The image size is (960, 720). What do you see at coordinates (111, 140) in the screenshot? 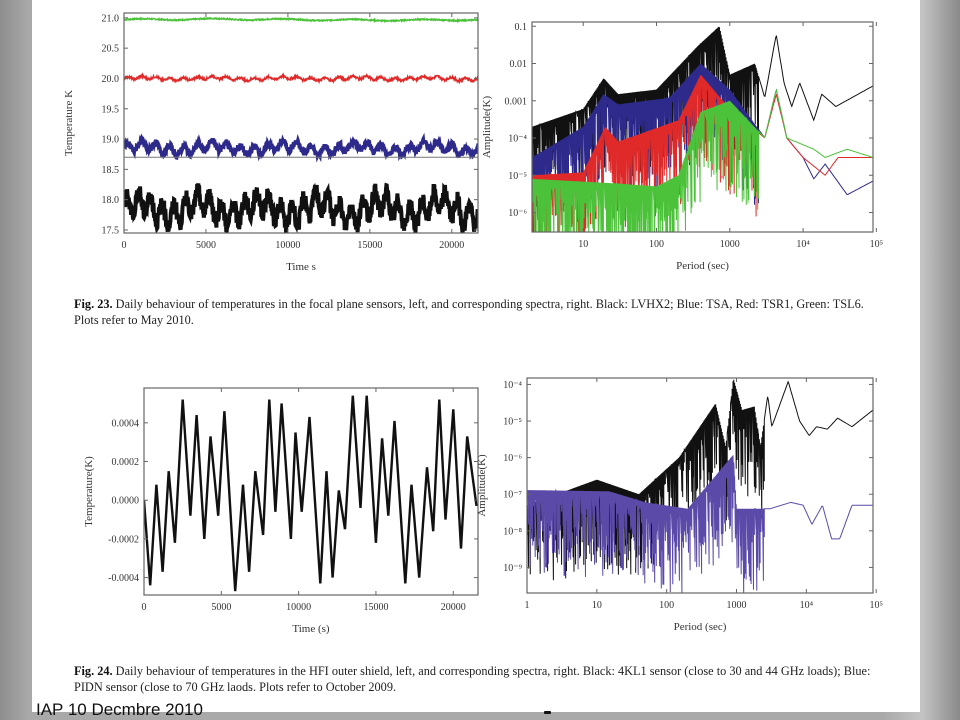
I see `y-tick-label: 19.0` at bounding box center [111, 140].